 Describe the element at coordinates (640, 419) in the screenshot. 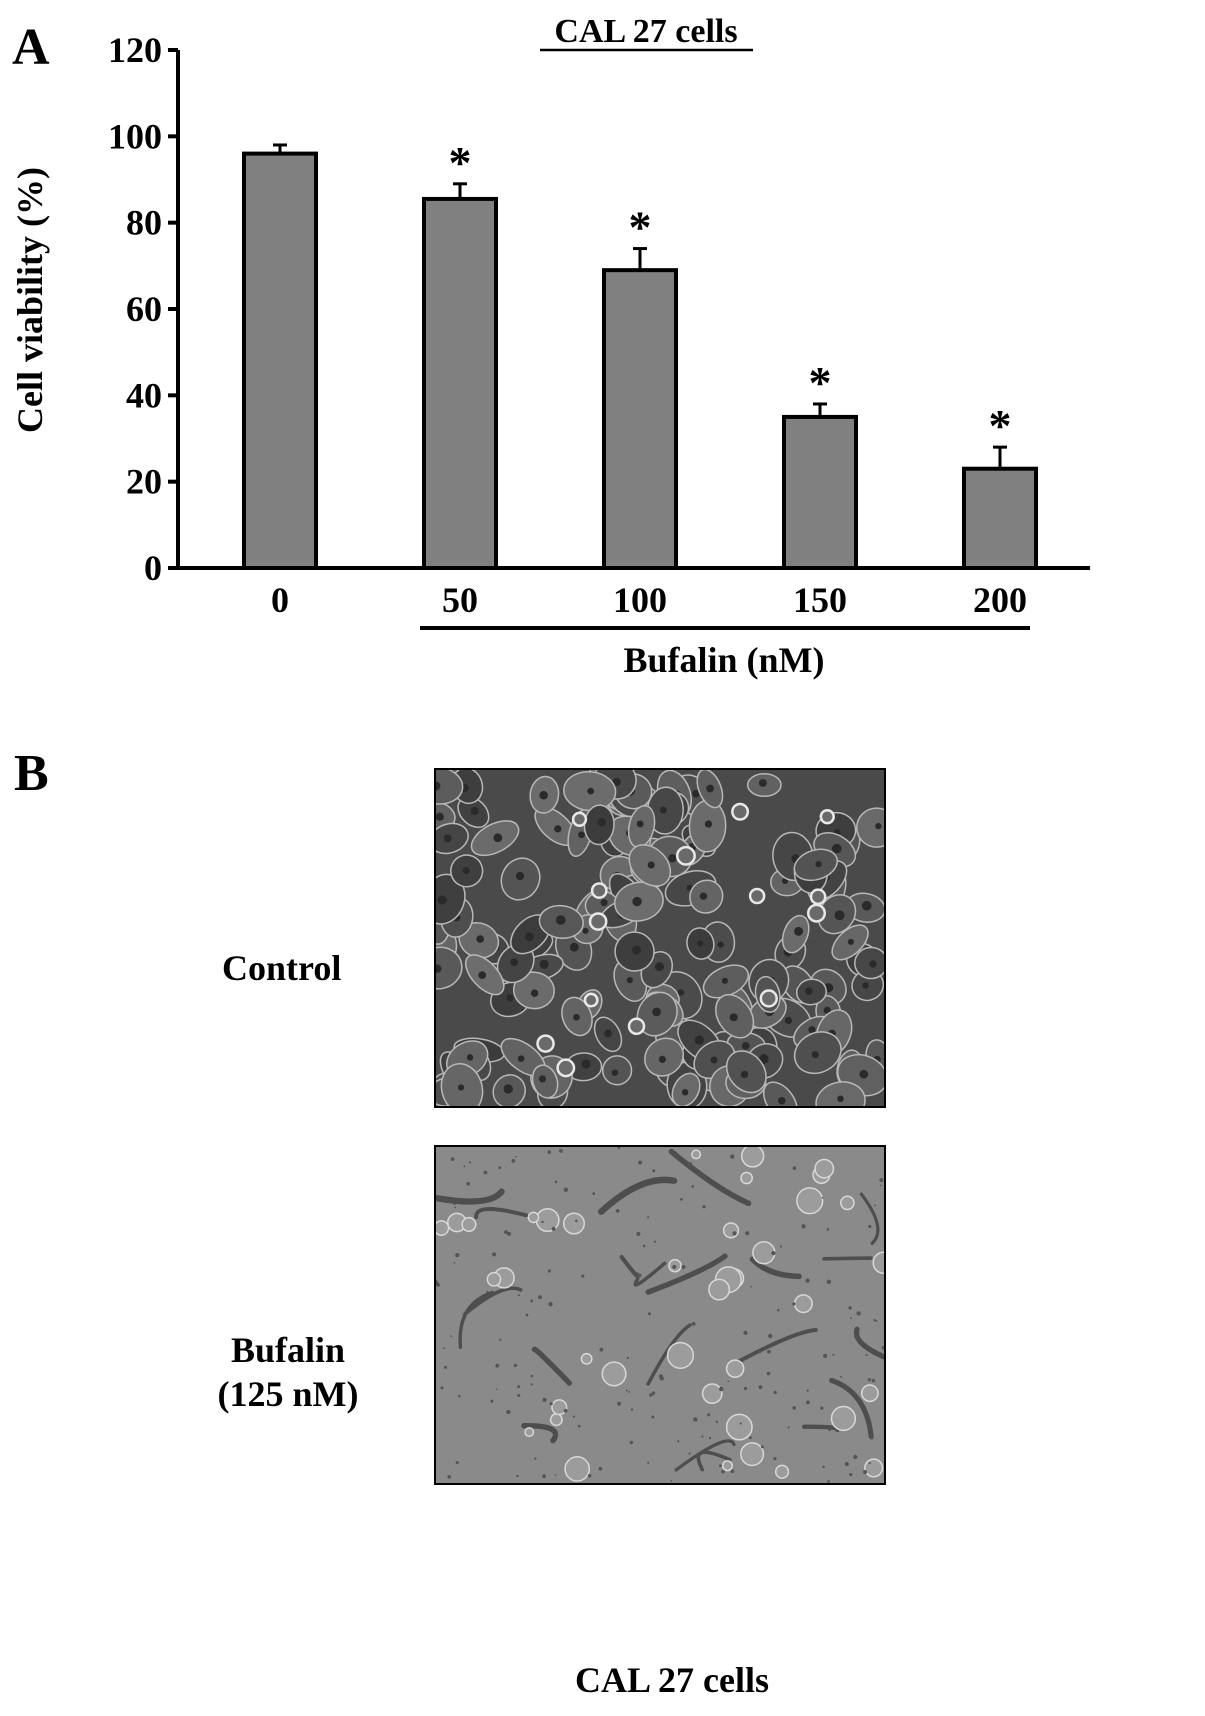

I see `bar` at that location.